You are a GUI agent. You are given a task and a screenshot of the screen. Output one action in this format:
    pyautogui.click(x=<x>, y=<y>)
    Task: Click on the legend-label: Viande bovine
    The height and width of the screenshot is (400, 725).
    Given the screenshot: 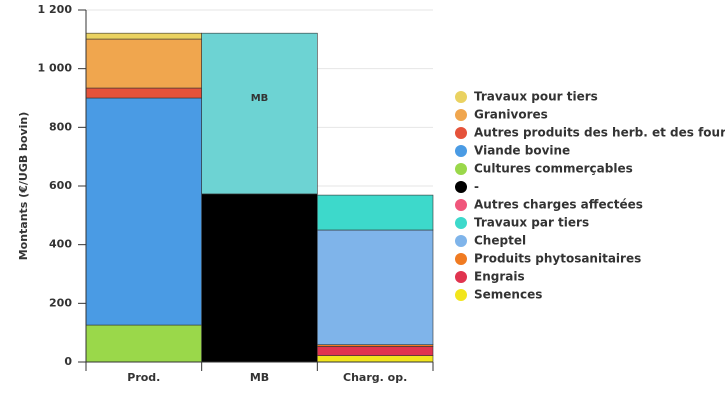 What is the action you would take?
    pyautogui.click(x=522, y=151)
    